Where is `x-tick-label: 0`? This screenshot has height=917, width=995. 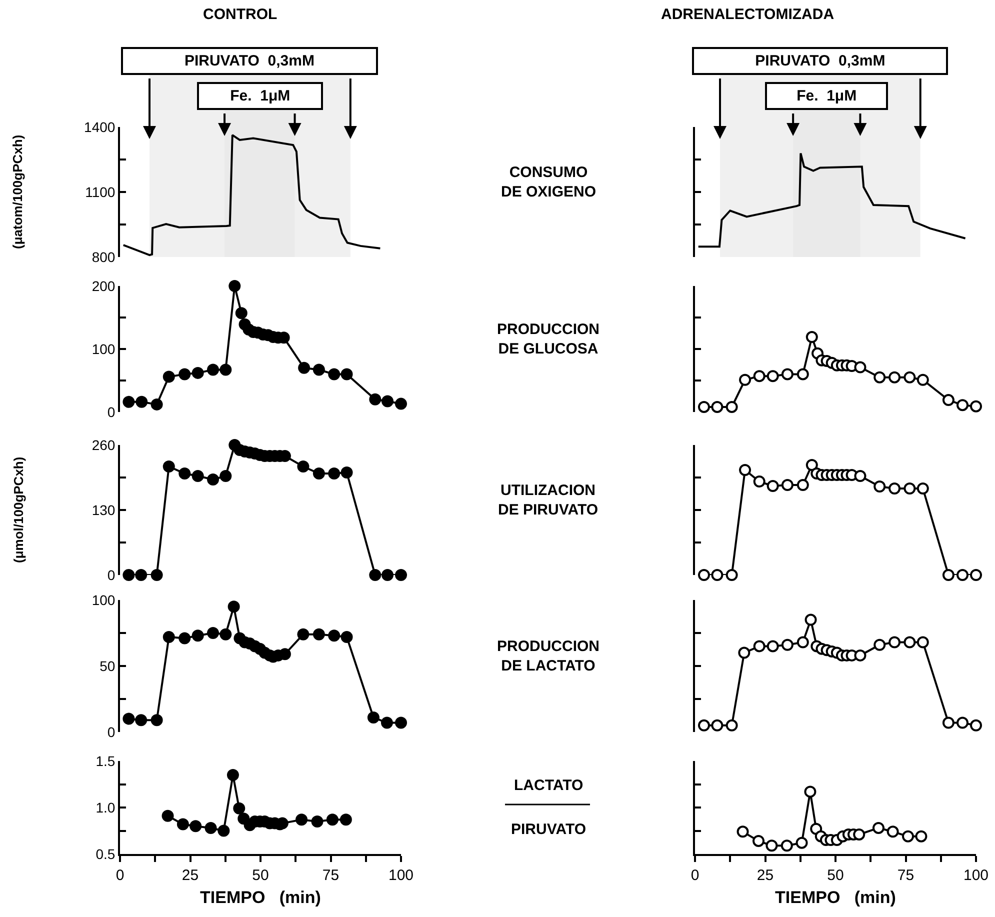
x-tick-label: 0 is located at coordinates (695, 875).